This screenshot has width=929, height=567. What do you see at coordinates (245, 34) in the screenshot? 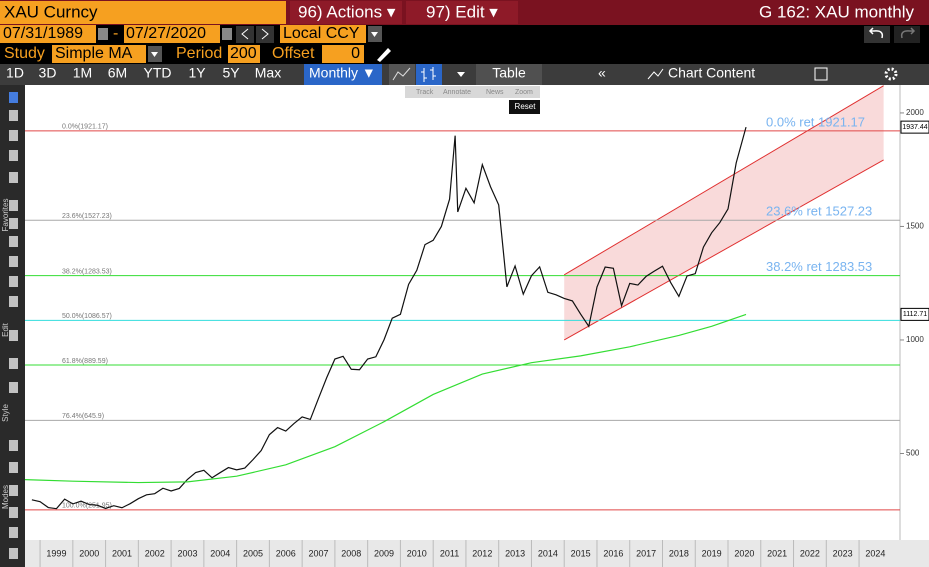
I see `prev-button` at bounding box center [245, 34].